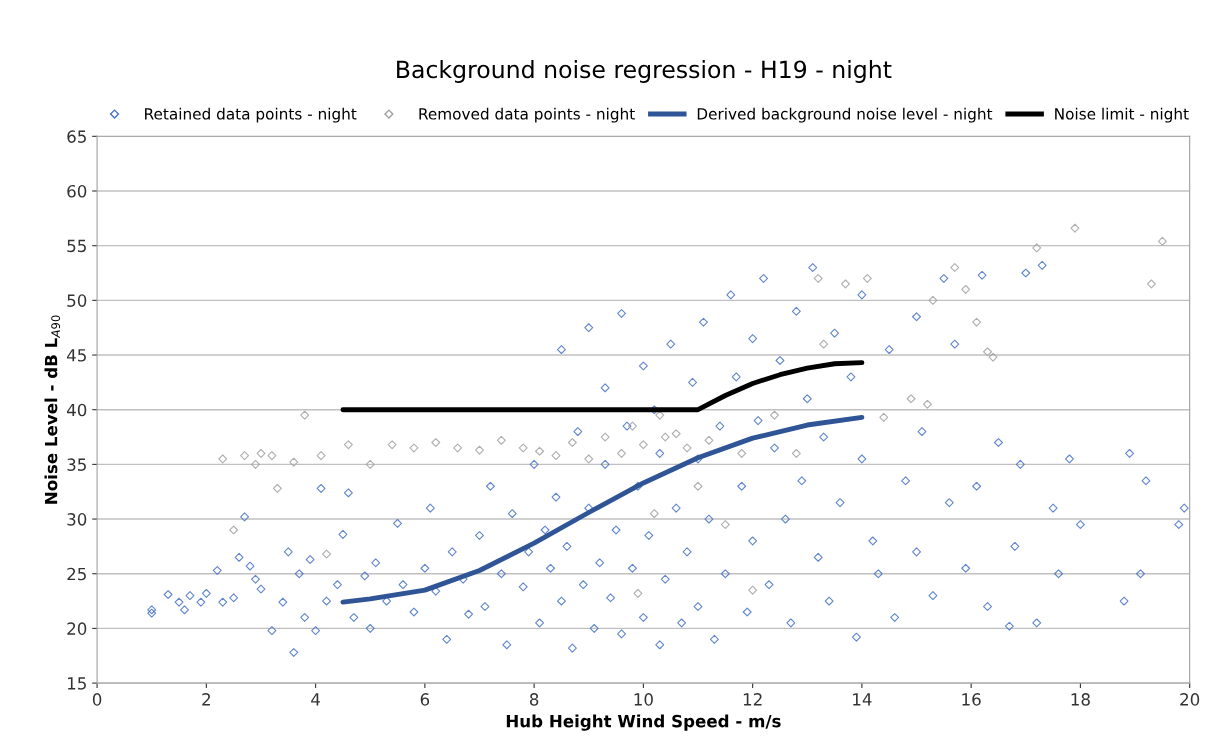 This screenshot has width=1229, height=749. I want to click on y-tick-label: 60, so click(77, 191).